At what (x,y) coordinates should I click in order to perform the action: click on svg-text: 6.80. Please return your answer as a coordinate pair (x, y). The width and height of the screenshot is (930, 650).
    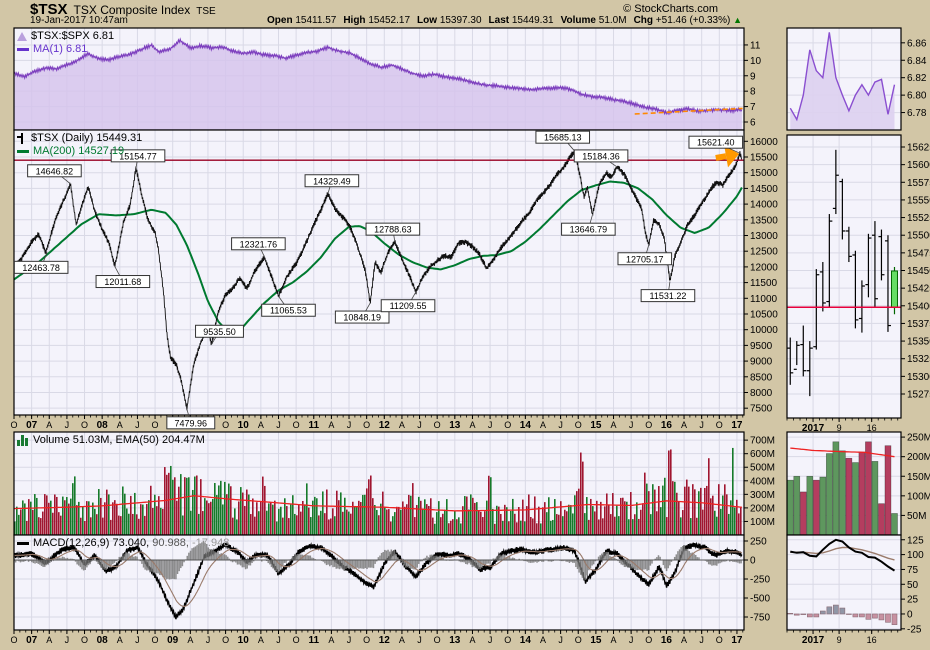
    Looking at the image, I should click on (917, 96).